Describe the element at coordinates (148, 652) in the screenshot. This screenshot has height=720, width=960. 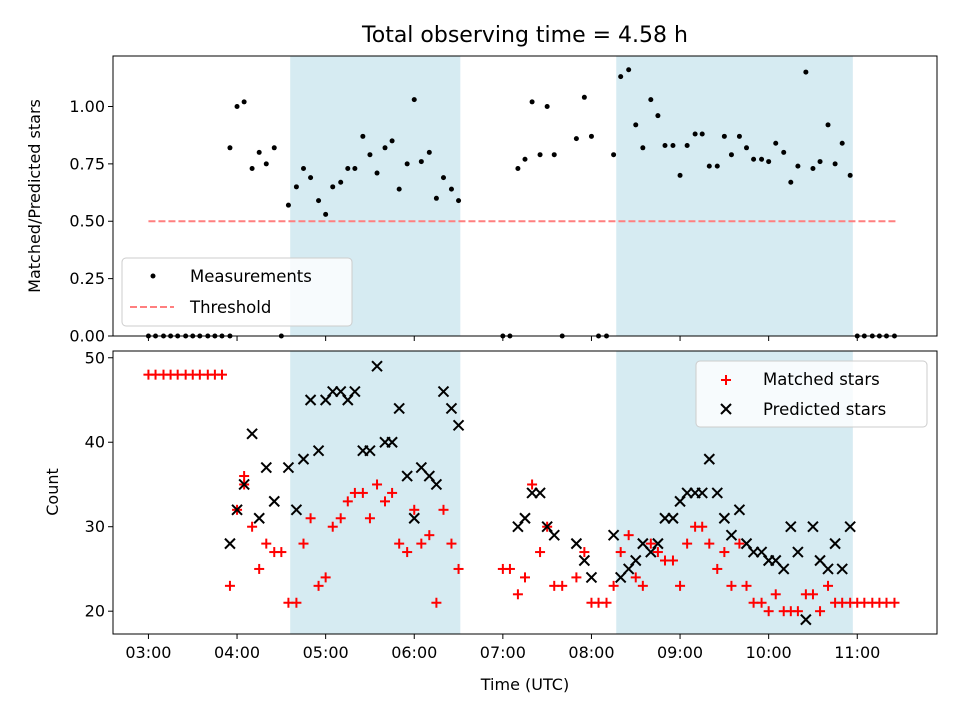
I see `x-tick-label: 03:00` at that location.